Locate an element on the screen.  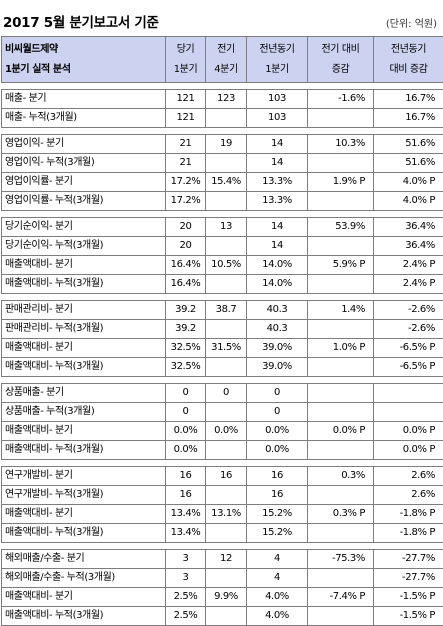
current-q1-value: 16.4% is located at coordinates (186, 284).